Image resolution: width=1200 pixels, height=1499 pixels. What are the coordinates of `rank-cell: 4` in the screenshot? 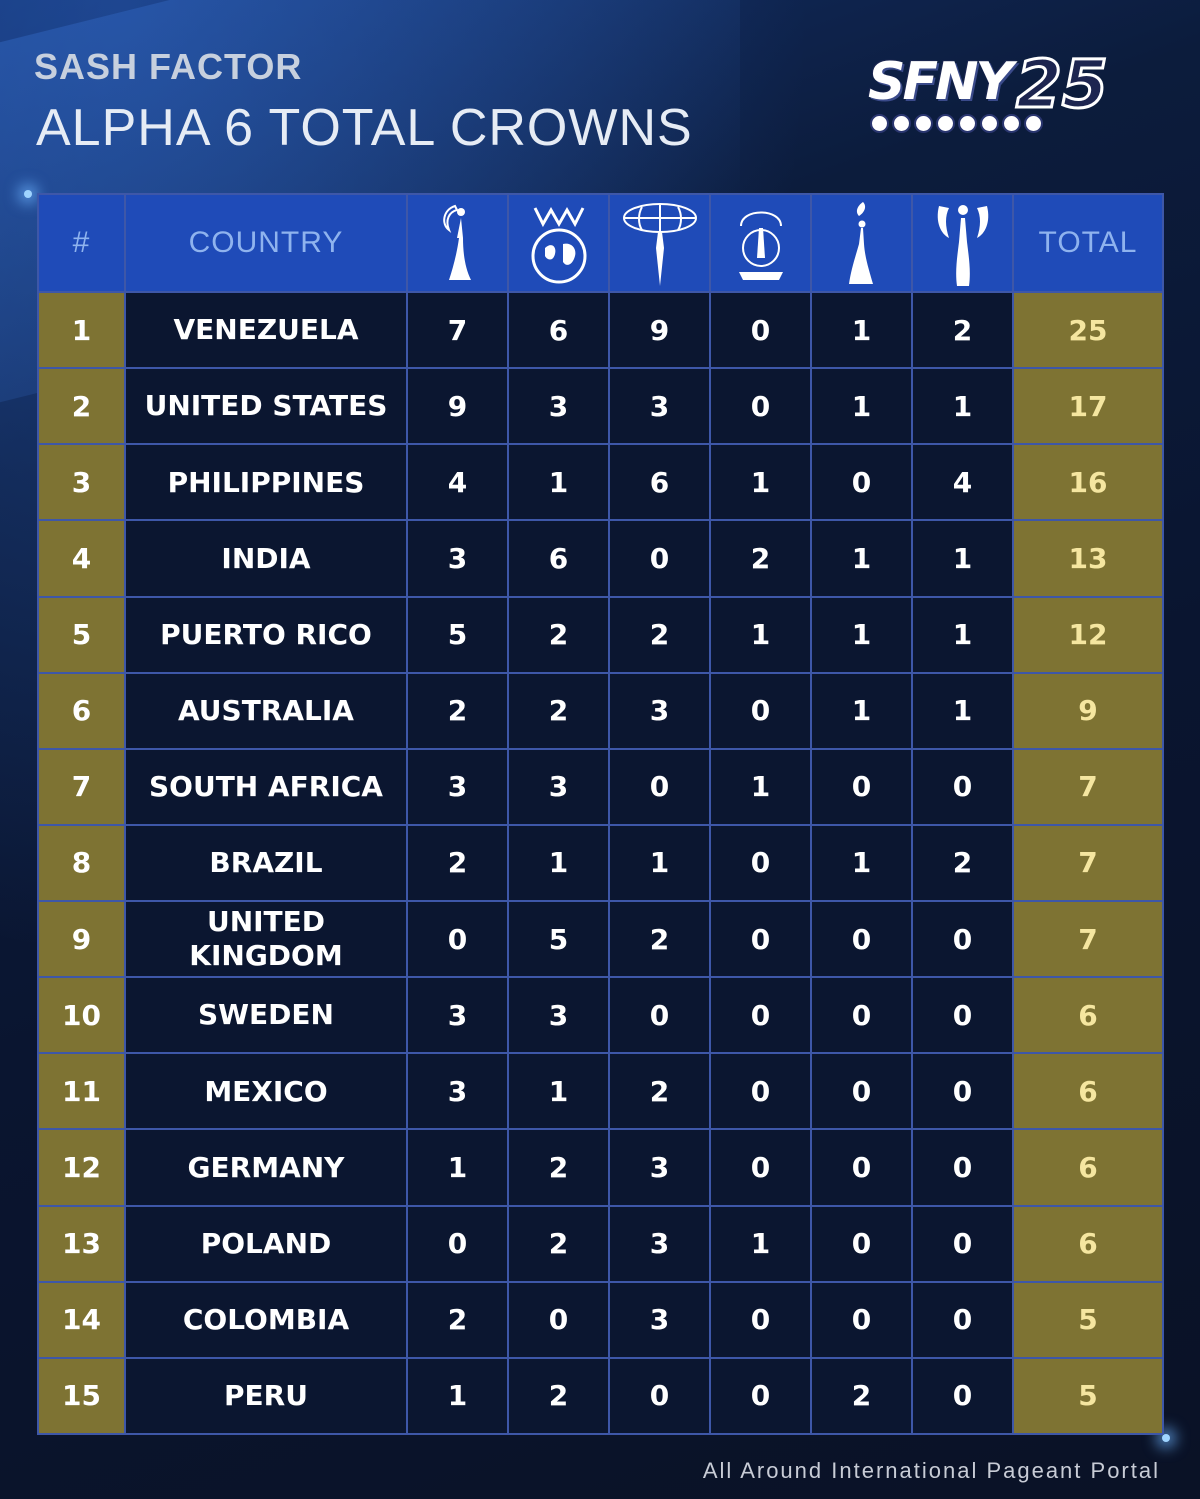 It's located at (81, 558).